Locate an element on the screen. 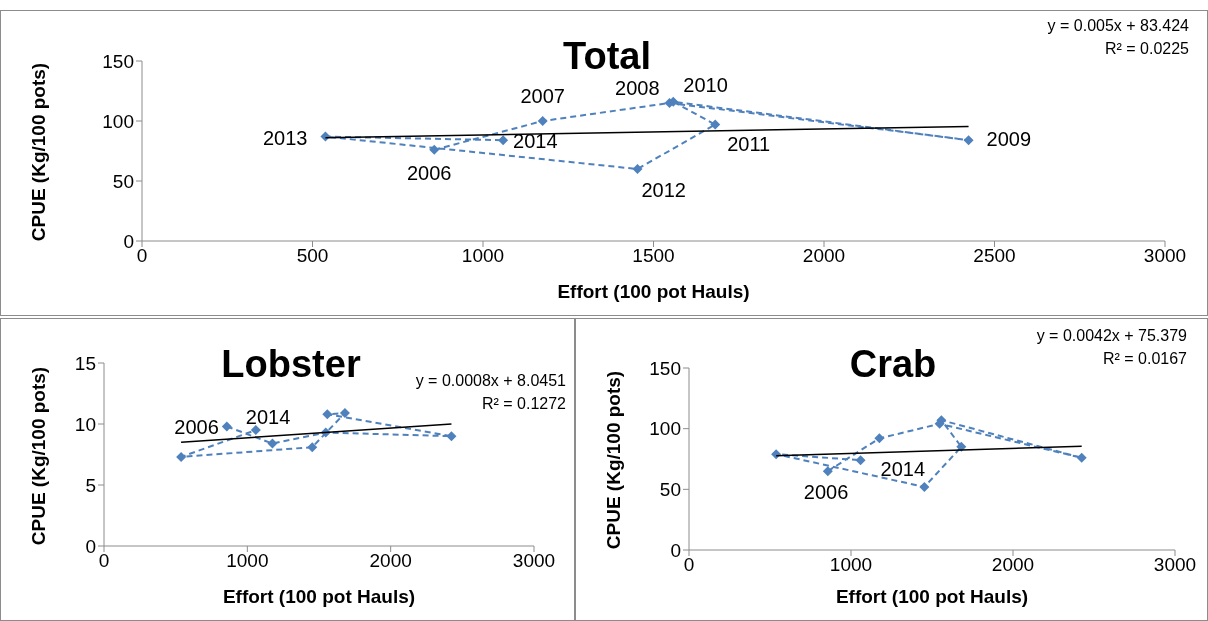 The image size is (1208, 621). y-tick-label: 5 is located at coordinates (90, 485).